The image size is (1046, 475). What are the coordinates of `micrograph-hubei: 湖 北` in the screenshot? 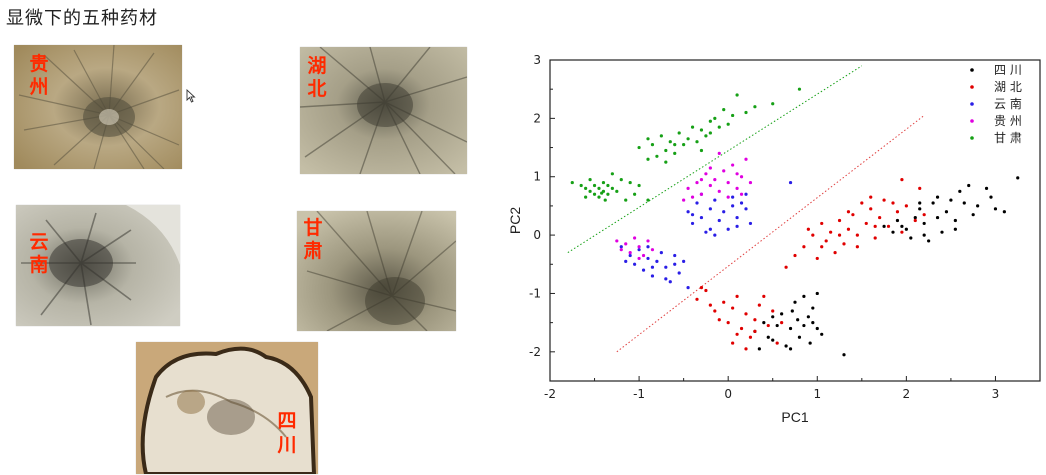 It's located at (383, 110).